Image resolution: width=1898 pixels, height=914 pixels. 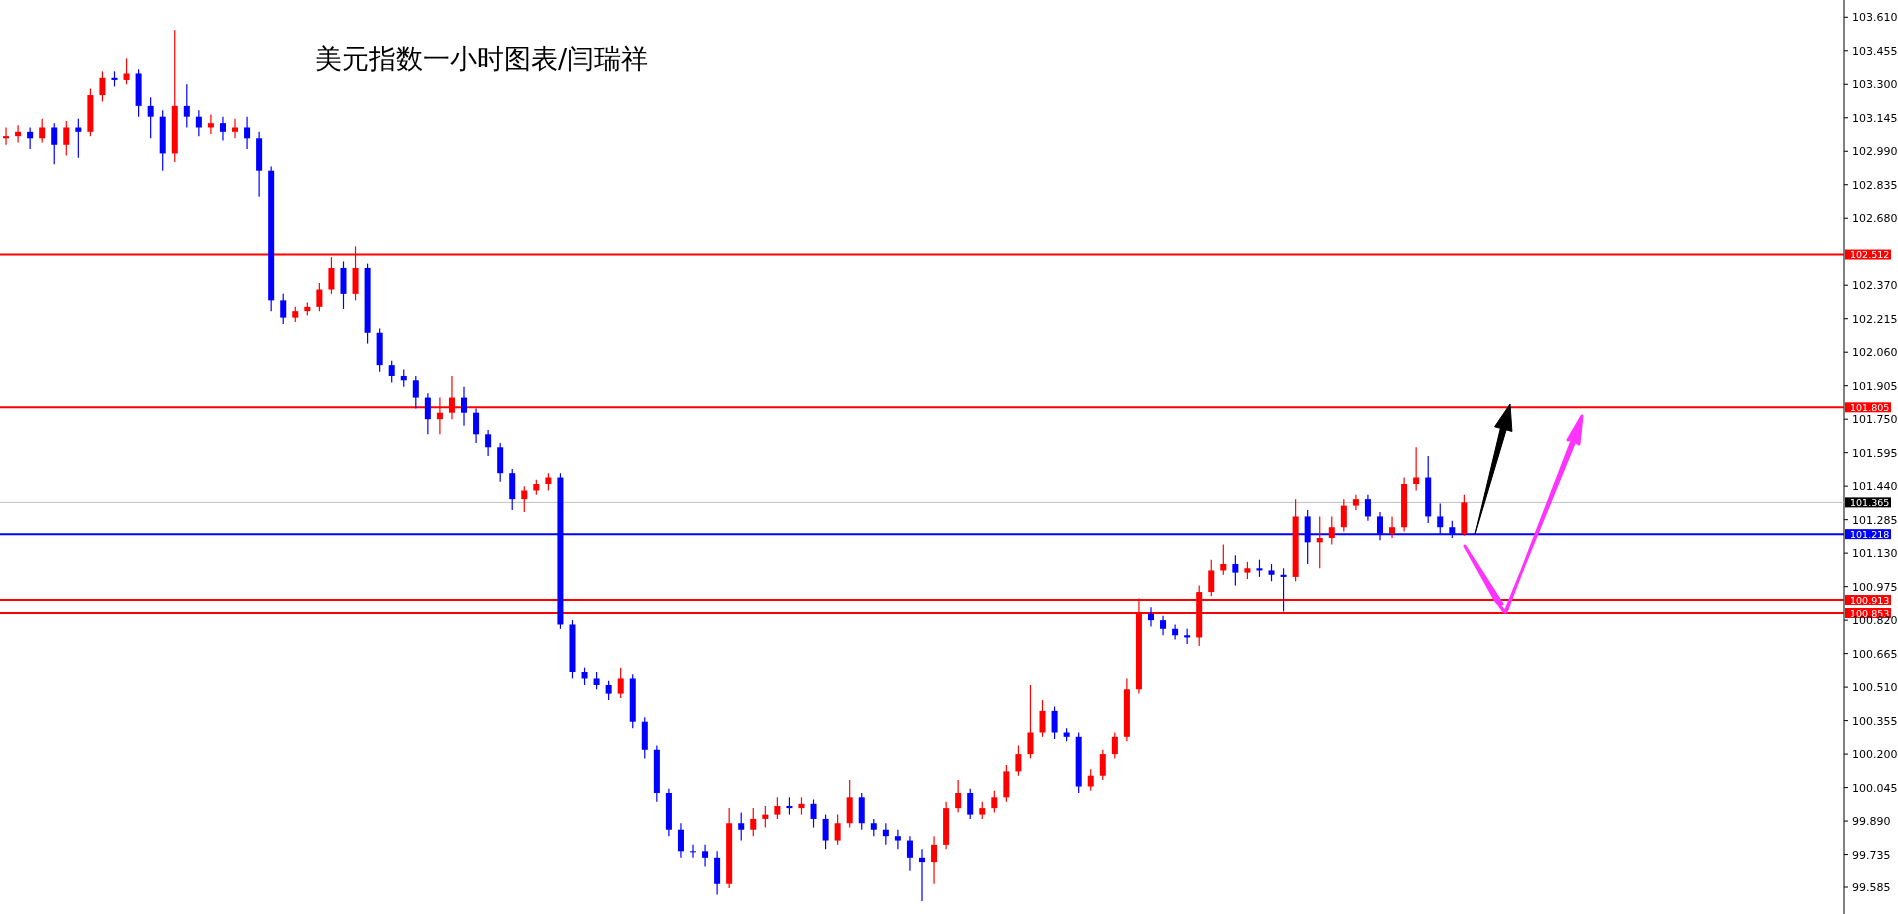 I want to click on y-tick-label: 101.595, so click(x=1875, y=453).